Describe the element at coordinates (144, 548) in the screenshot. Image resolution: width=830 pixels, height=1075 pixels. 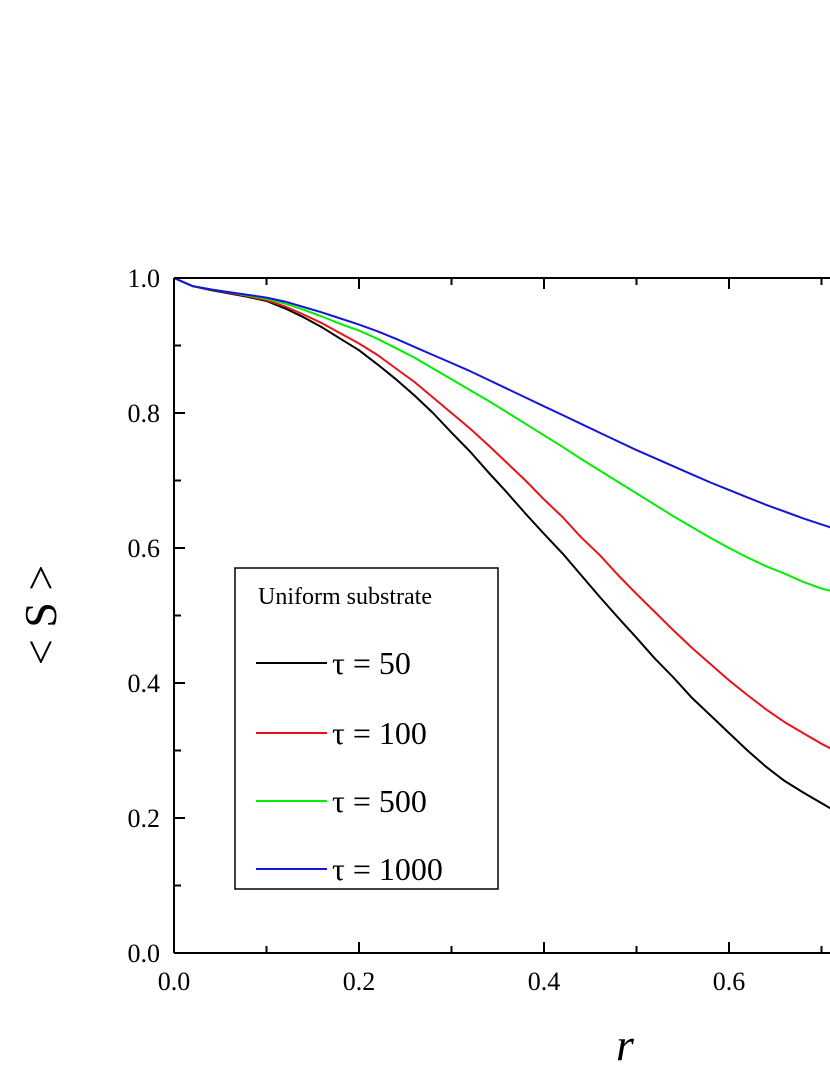
I see `y-tick-label: 0.6` at that location.